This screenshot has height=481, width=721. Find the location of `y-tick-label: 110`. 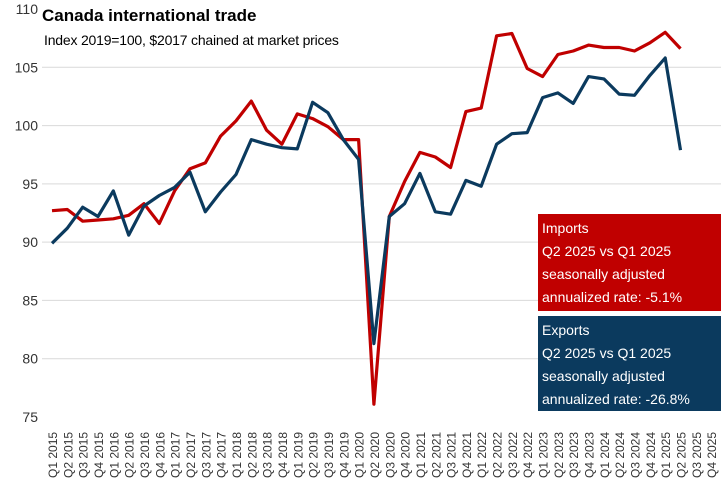

y-tick-label: 110 is located at coordinates (27, 9).